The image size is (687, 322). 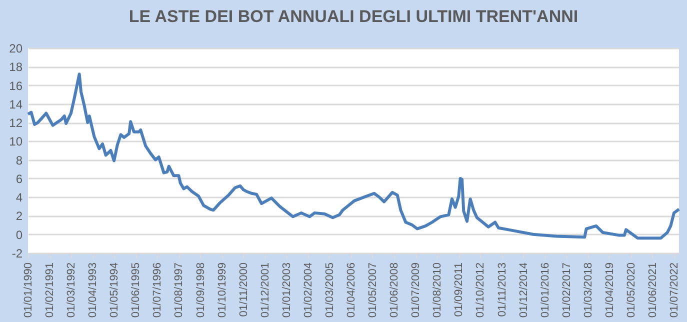 I want to click on x-tick-label: 01/01/2016, so click(x=545, y=290).